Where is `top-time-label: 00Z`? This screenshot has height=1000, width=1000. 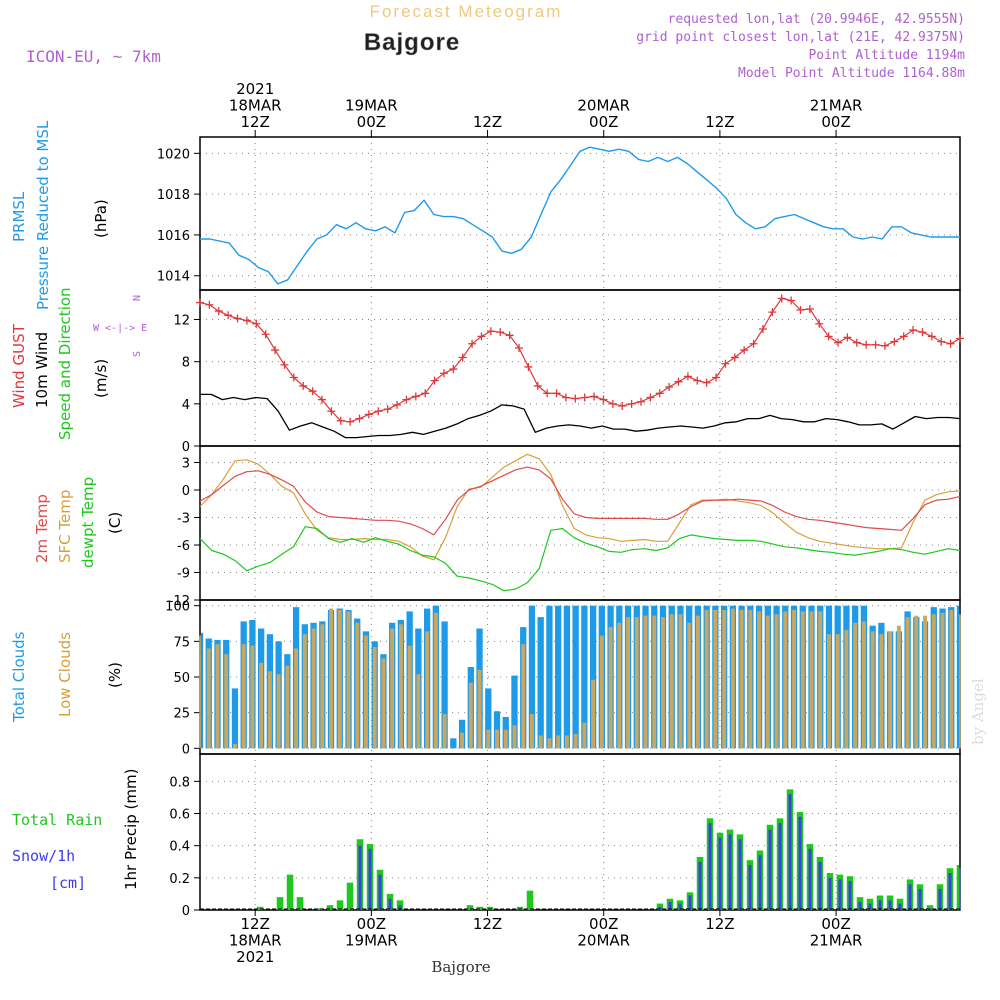 top-time-label: 00Z is located at coordinates (603, 122).